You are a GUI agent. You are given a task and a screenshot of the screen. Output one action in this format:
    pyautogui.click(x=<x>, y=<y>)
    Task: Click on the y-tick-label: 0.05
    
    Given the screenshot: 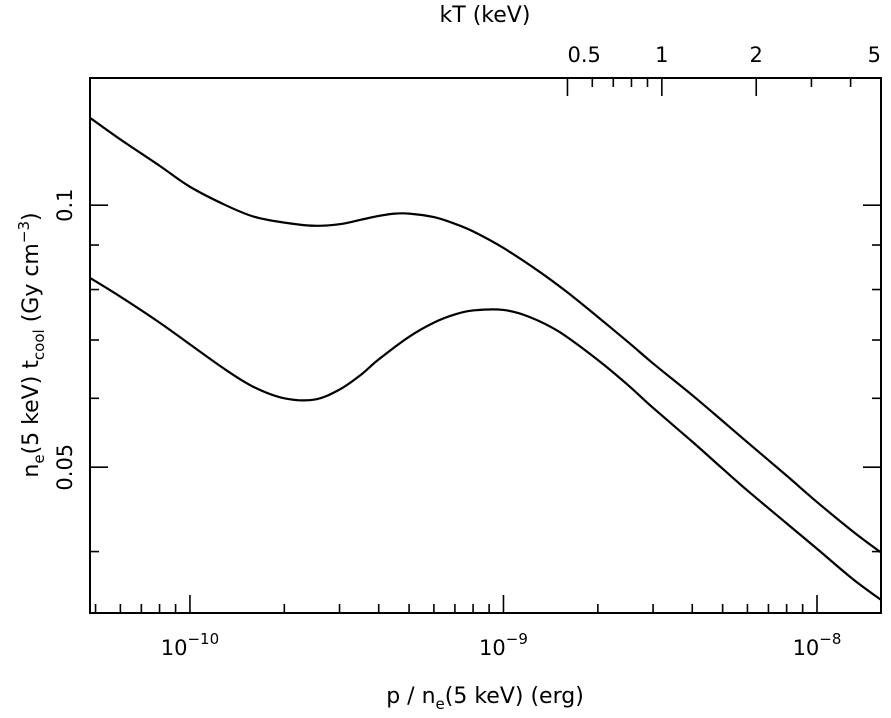 What is the action you would take?
    pyautogui.click(x=65, y=467)
    